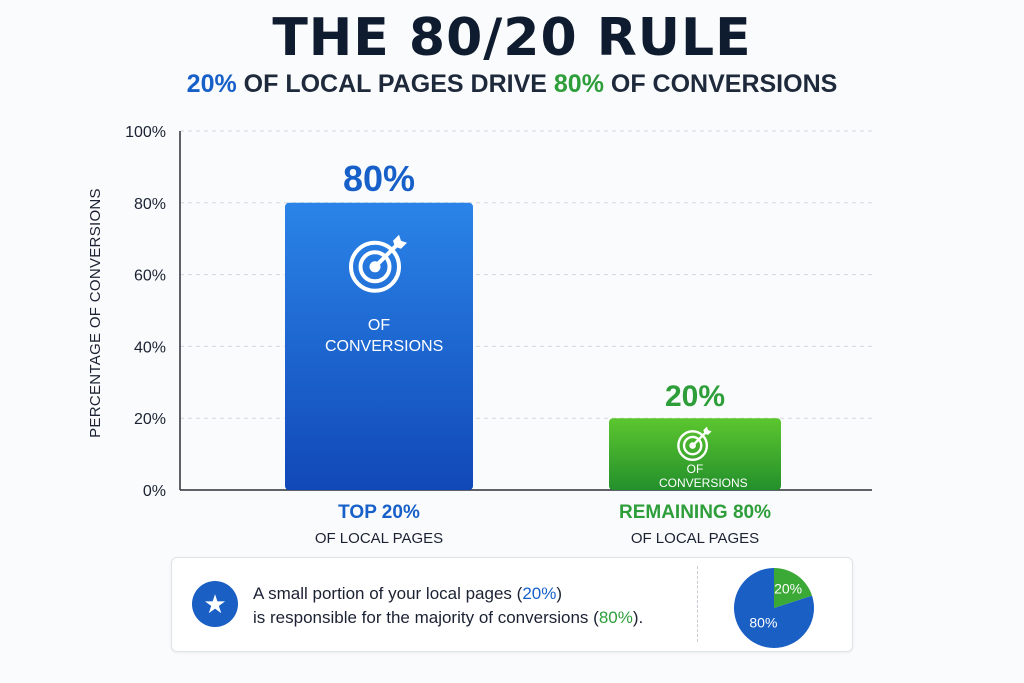 Image resolution: width=1024 pixels, height=683 pixels. Describe the element at coordinates (695, 396) in the screenshot. I see `value-label-remaining-pages: 20%` at that location.